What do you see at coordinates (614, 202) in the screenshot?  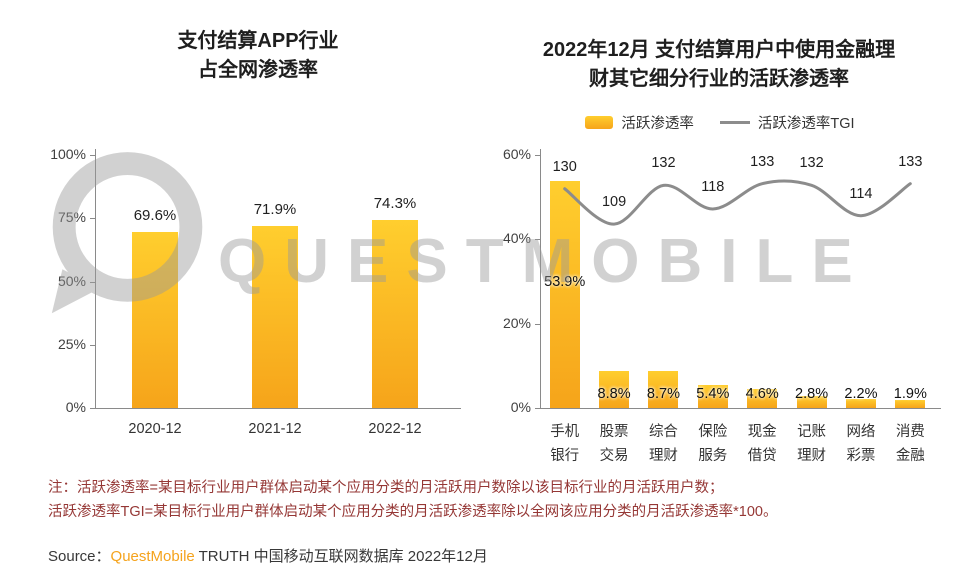 I see `tgi-value-label: 109` at bounding box center [614, 202].